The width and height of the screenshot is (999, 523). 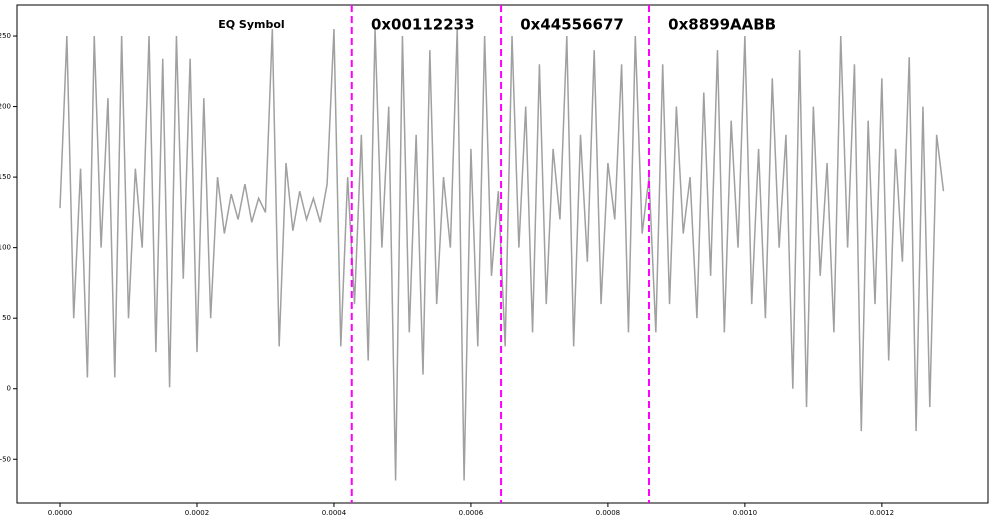 I want to click on annotation: EQ Symbol, so click(x=251, y=24).